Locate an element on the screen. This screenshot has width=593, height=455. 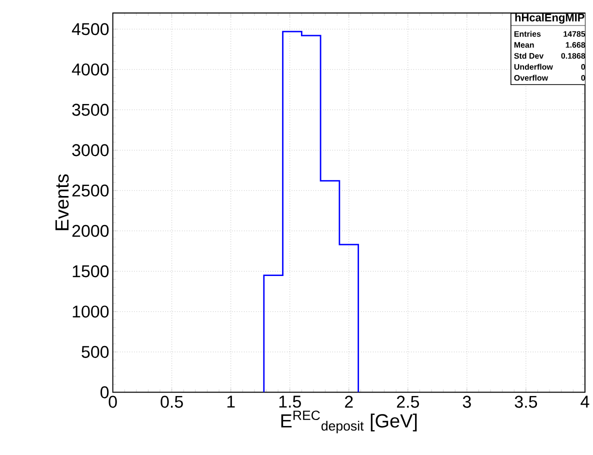
x-tick-label: 1 is located at coordinates (231, 402).